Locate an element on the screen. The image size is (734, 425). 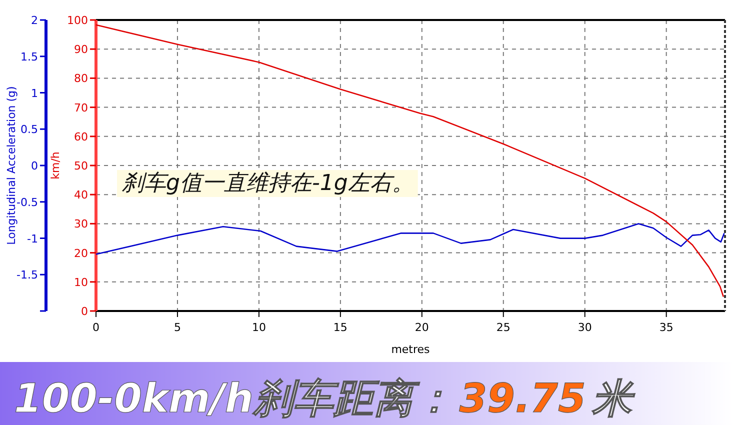
y2-tick-label: 70 is located at coordinates (81, 107).